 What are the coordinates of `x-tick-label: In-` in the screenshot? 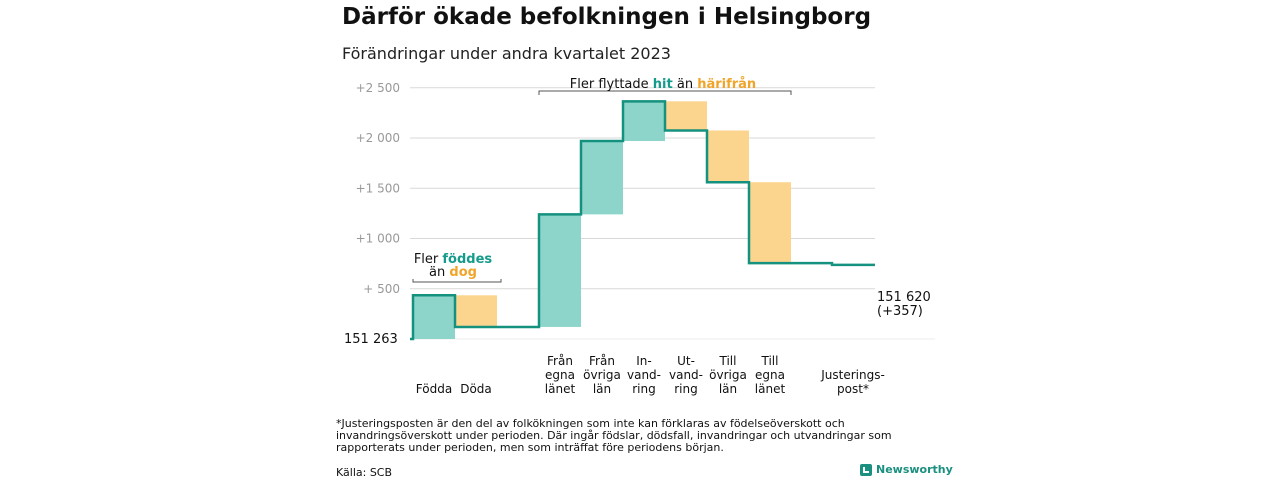 It's located at (643, 361).